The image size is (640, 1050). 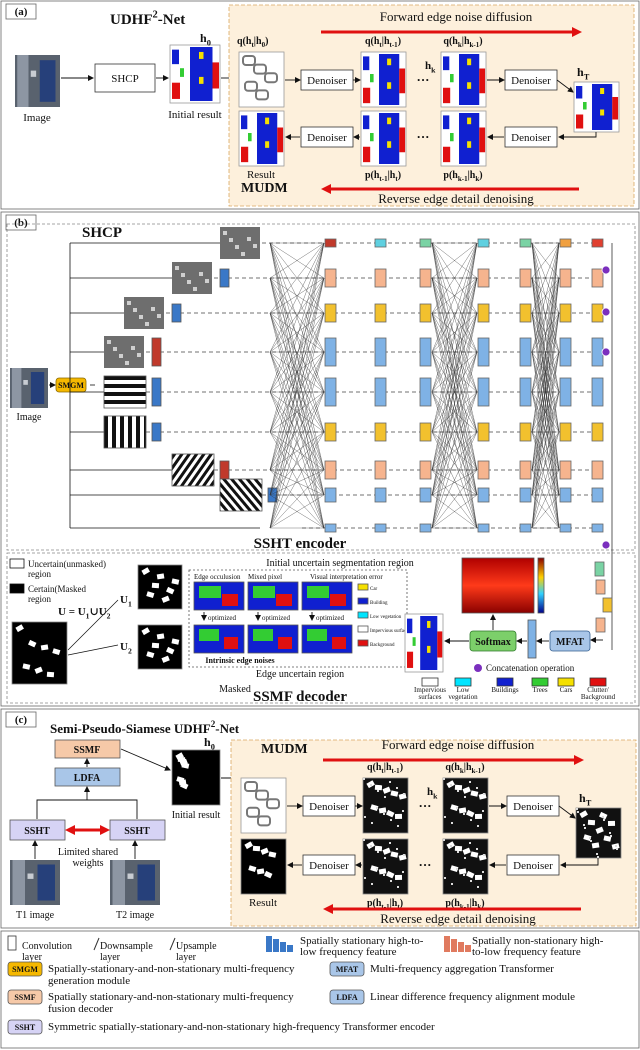 What do you see at coordinates (130, 876) in the screenshot?
I see `aerial-car` at bounding box center [130, 876].